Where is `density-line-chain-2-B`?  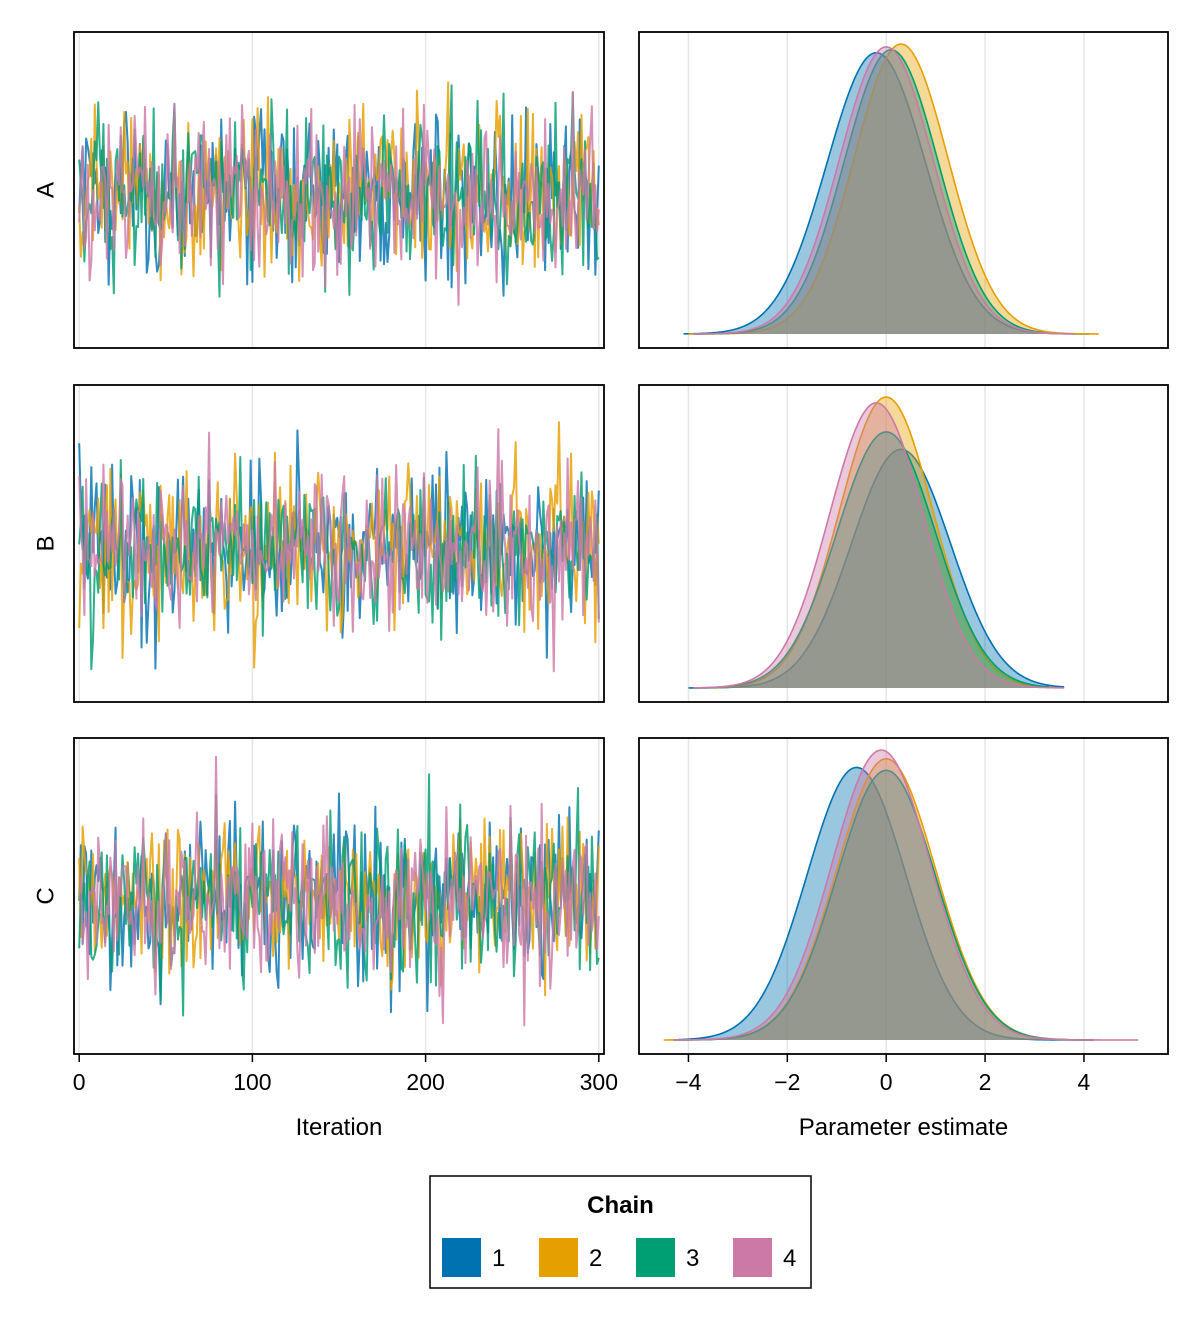 density-line-chain-2-B is located at coordinates (874, 542).